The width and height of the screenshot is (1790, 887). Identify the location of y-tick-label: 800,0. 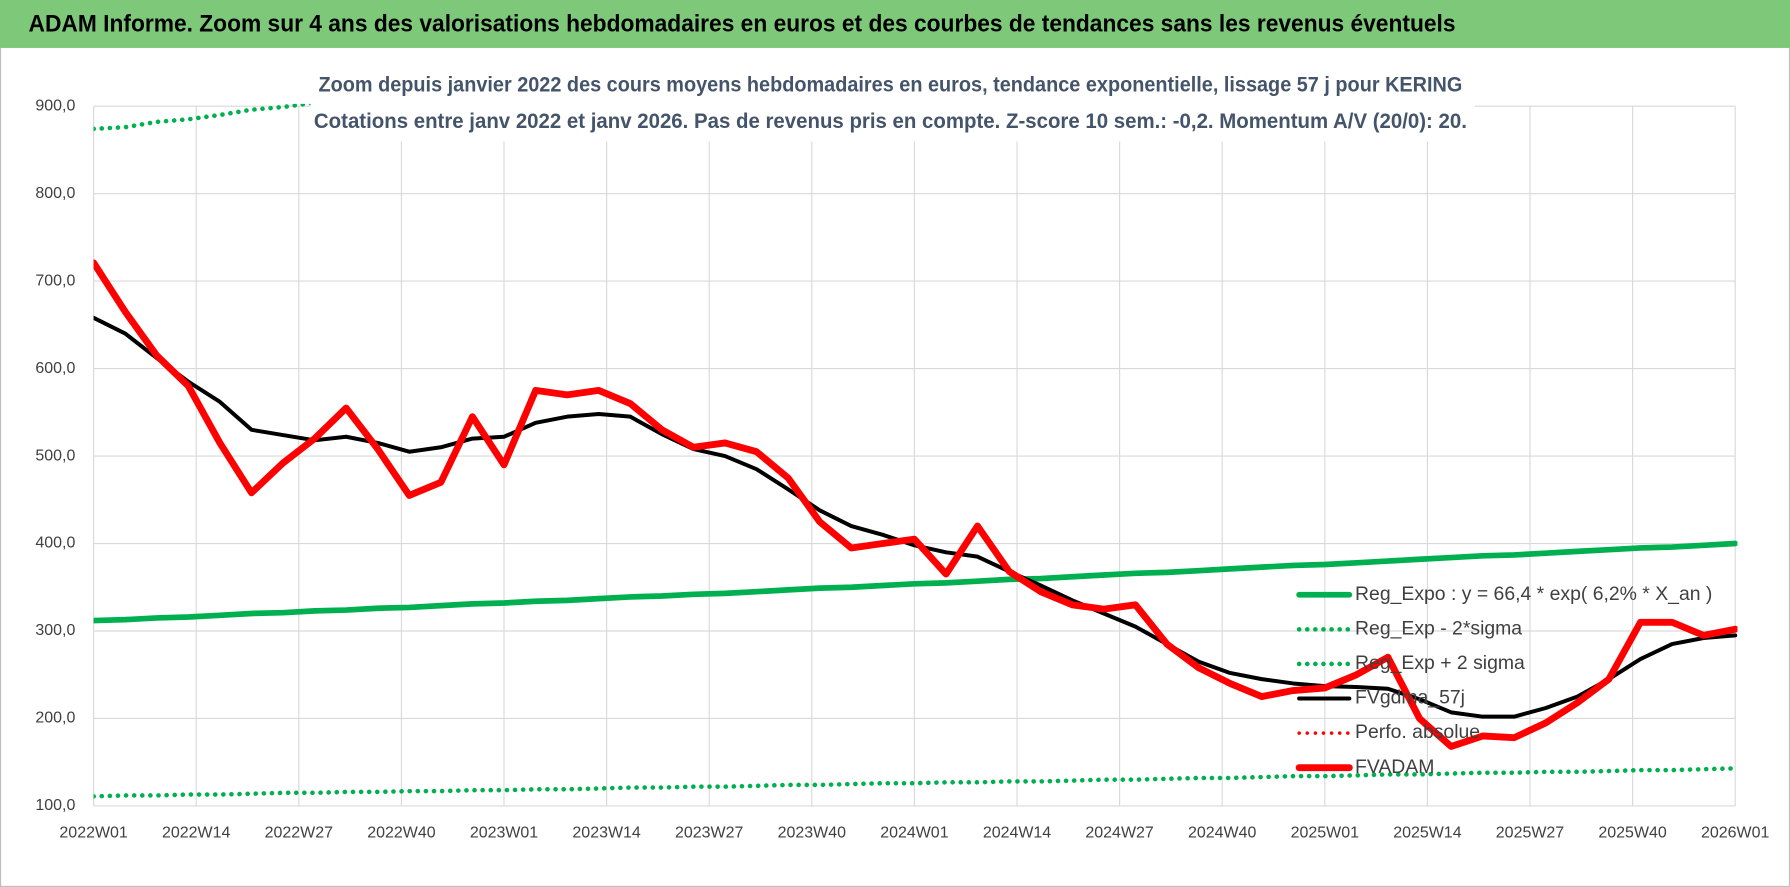
(55, 193).